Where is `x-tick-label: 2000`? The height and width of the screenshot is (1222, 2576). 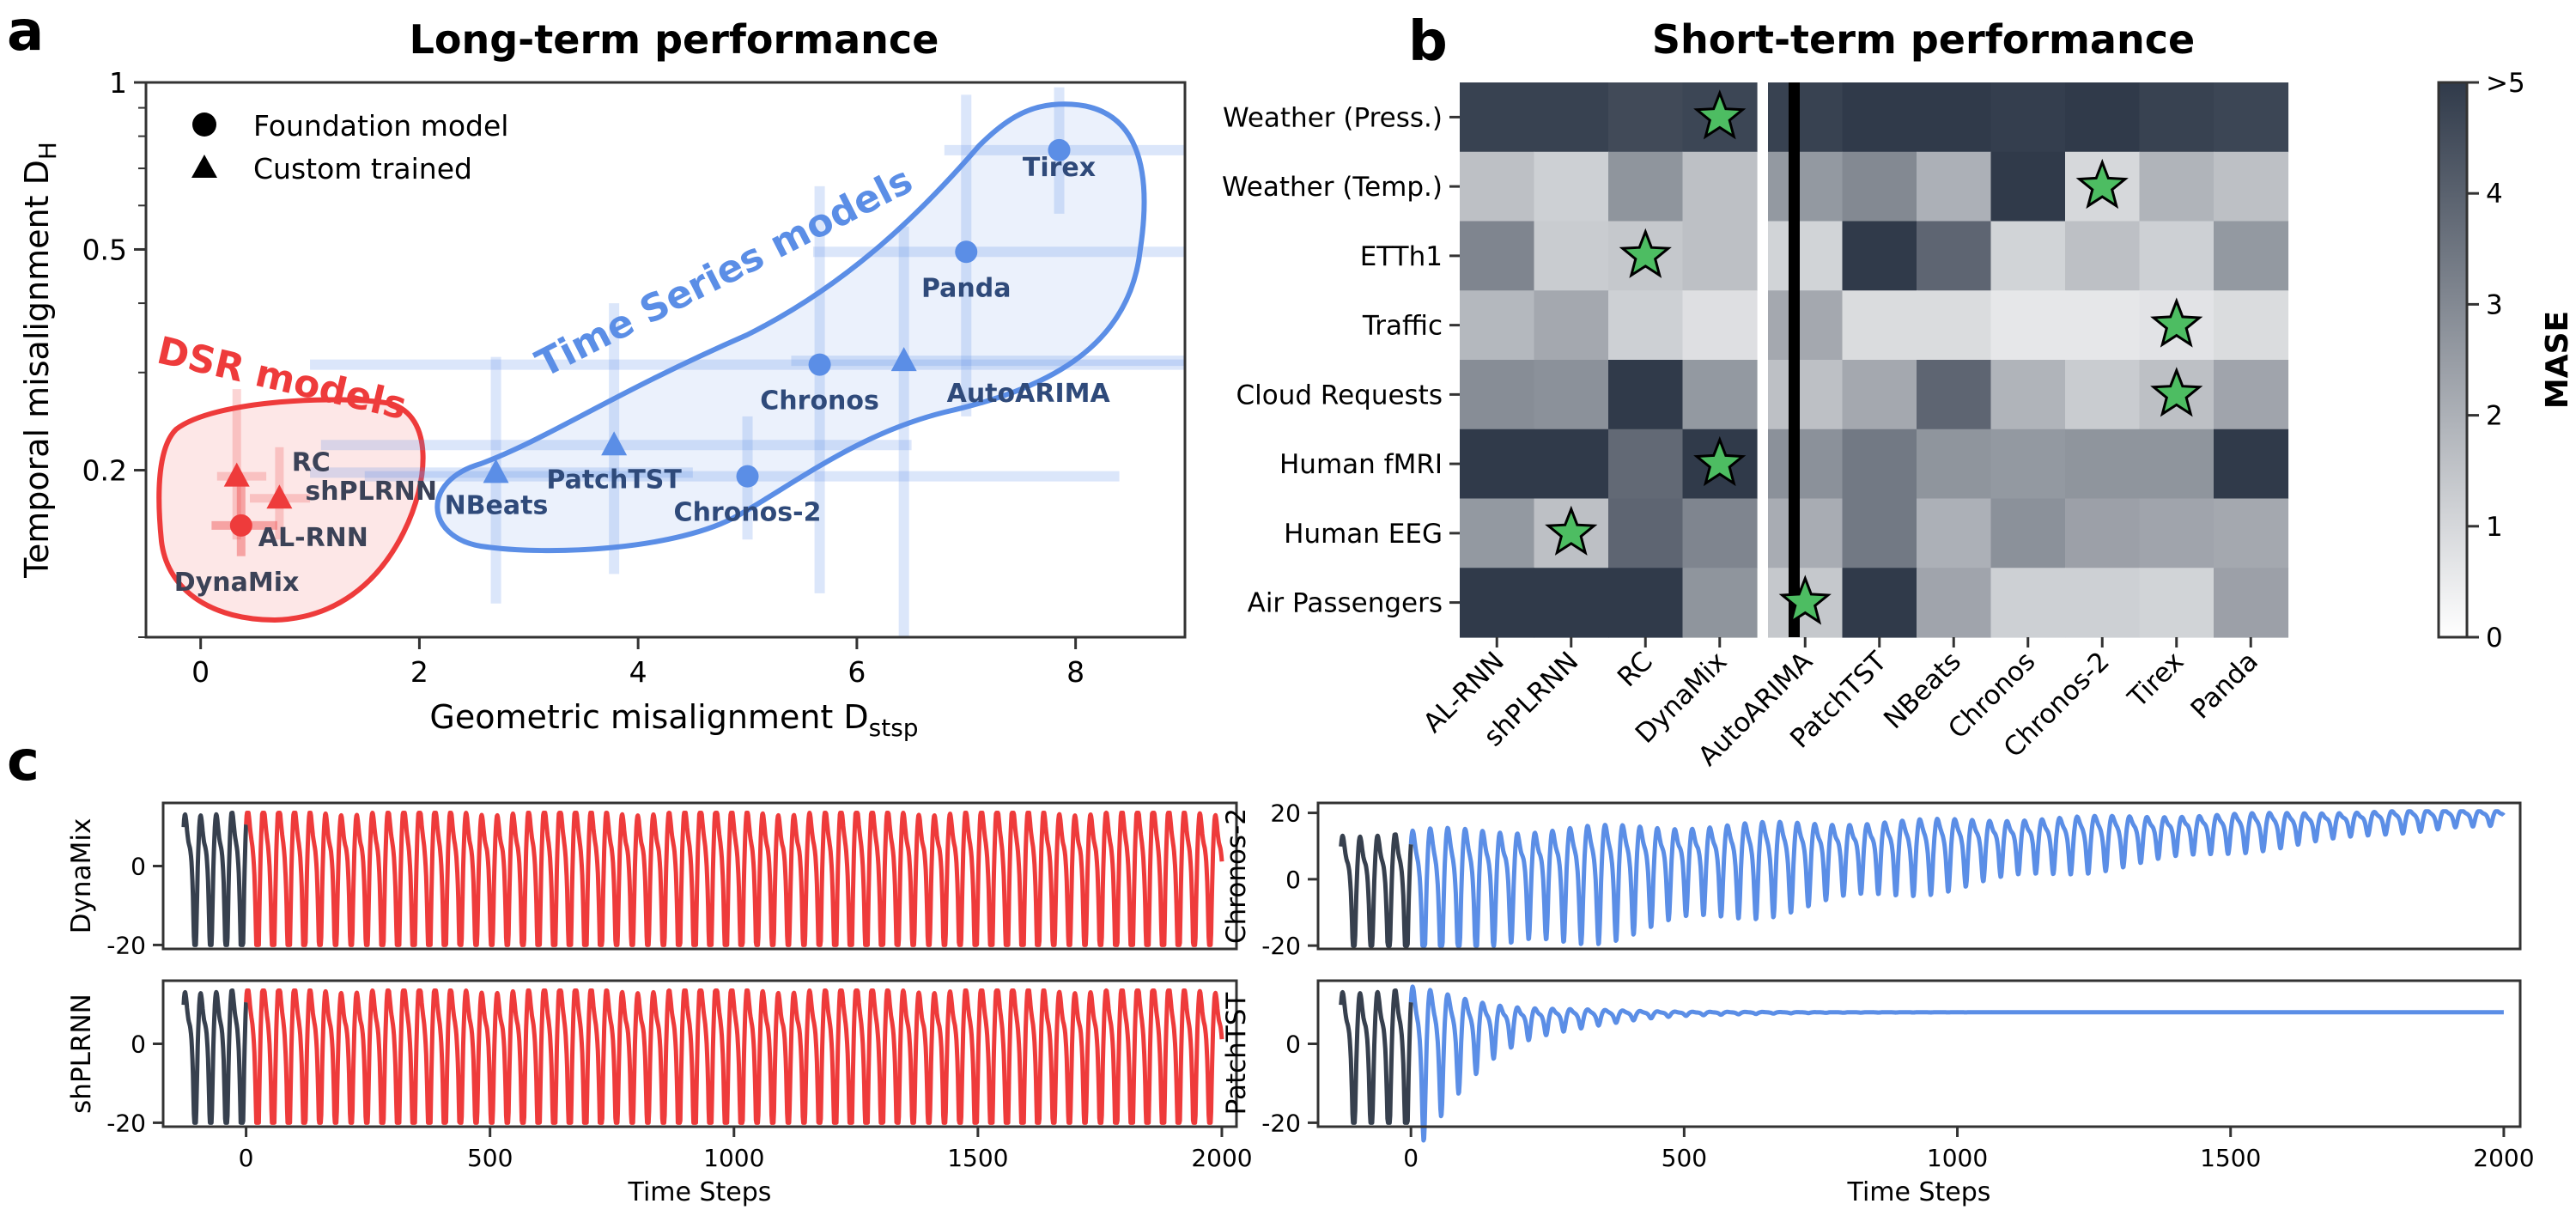 x-tick-label: 2000 is located at coordinates (1221, 1158).